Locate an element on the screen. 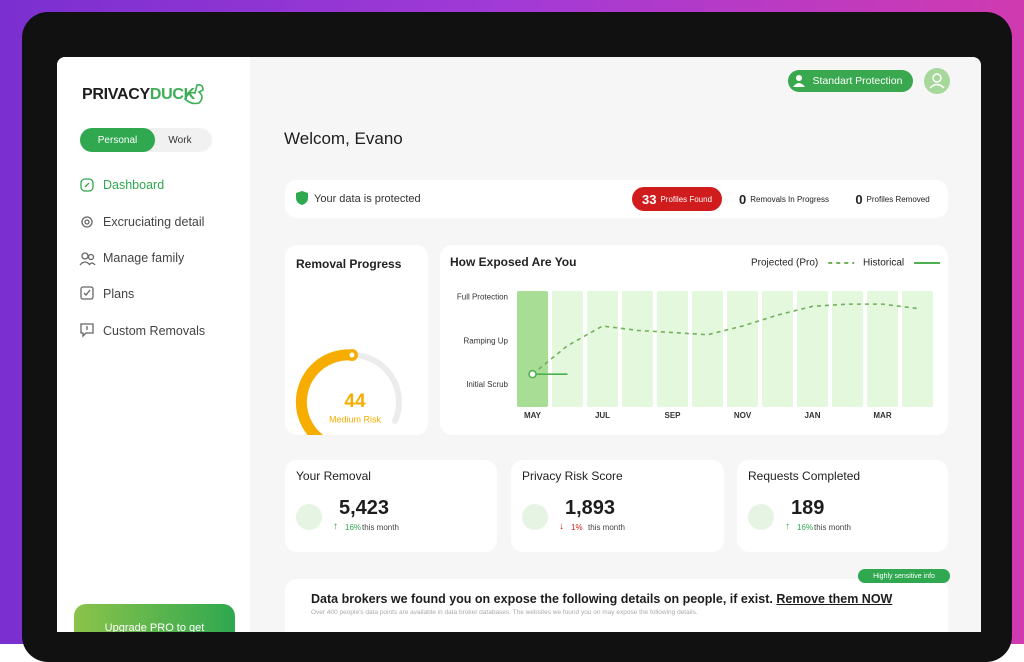 This screenshot has height=662, width=1024. gauge-risk: Medium Risk is located at coordinates (355, 419).